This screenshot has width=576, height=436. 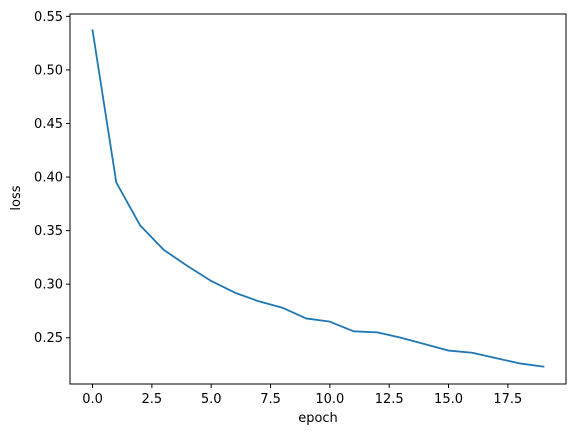 I want to click on x-tick-label: 7.5, so click(x=270, y=399).